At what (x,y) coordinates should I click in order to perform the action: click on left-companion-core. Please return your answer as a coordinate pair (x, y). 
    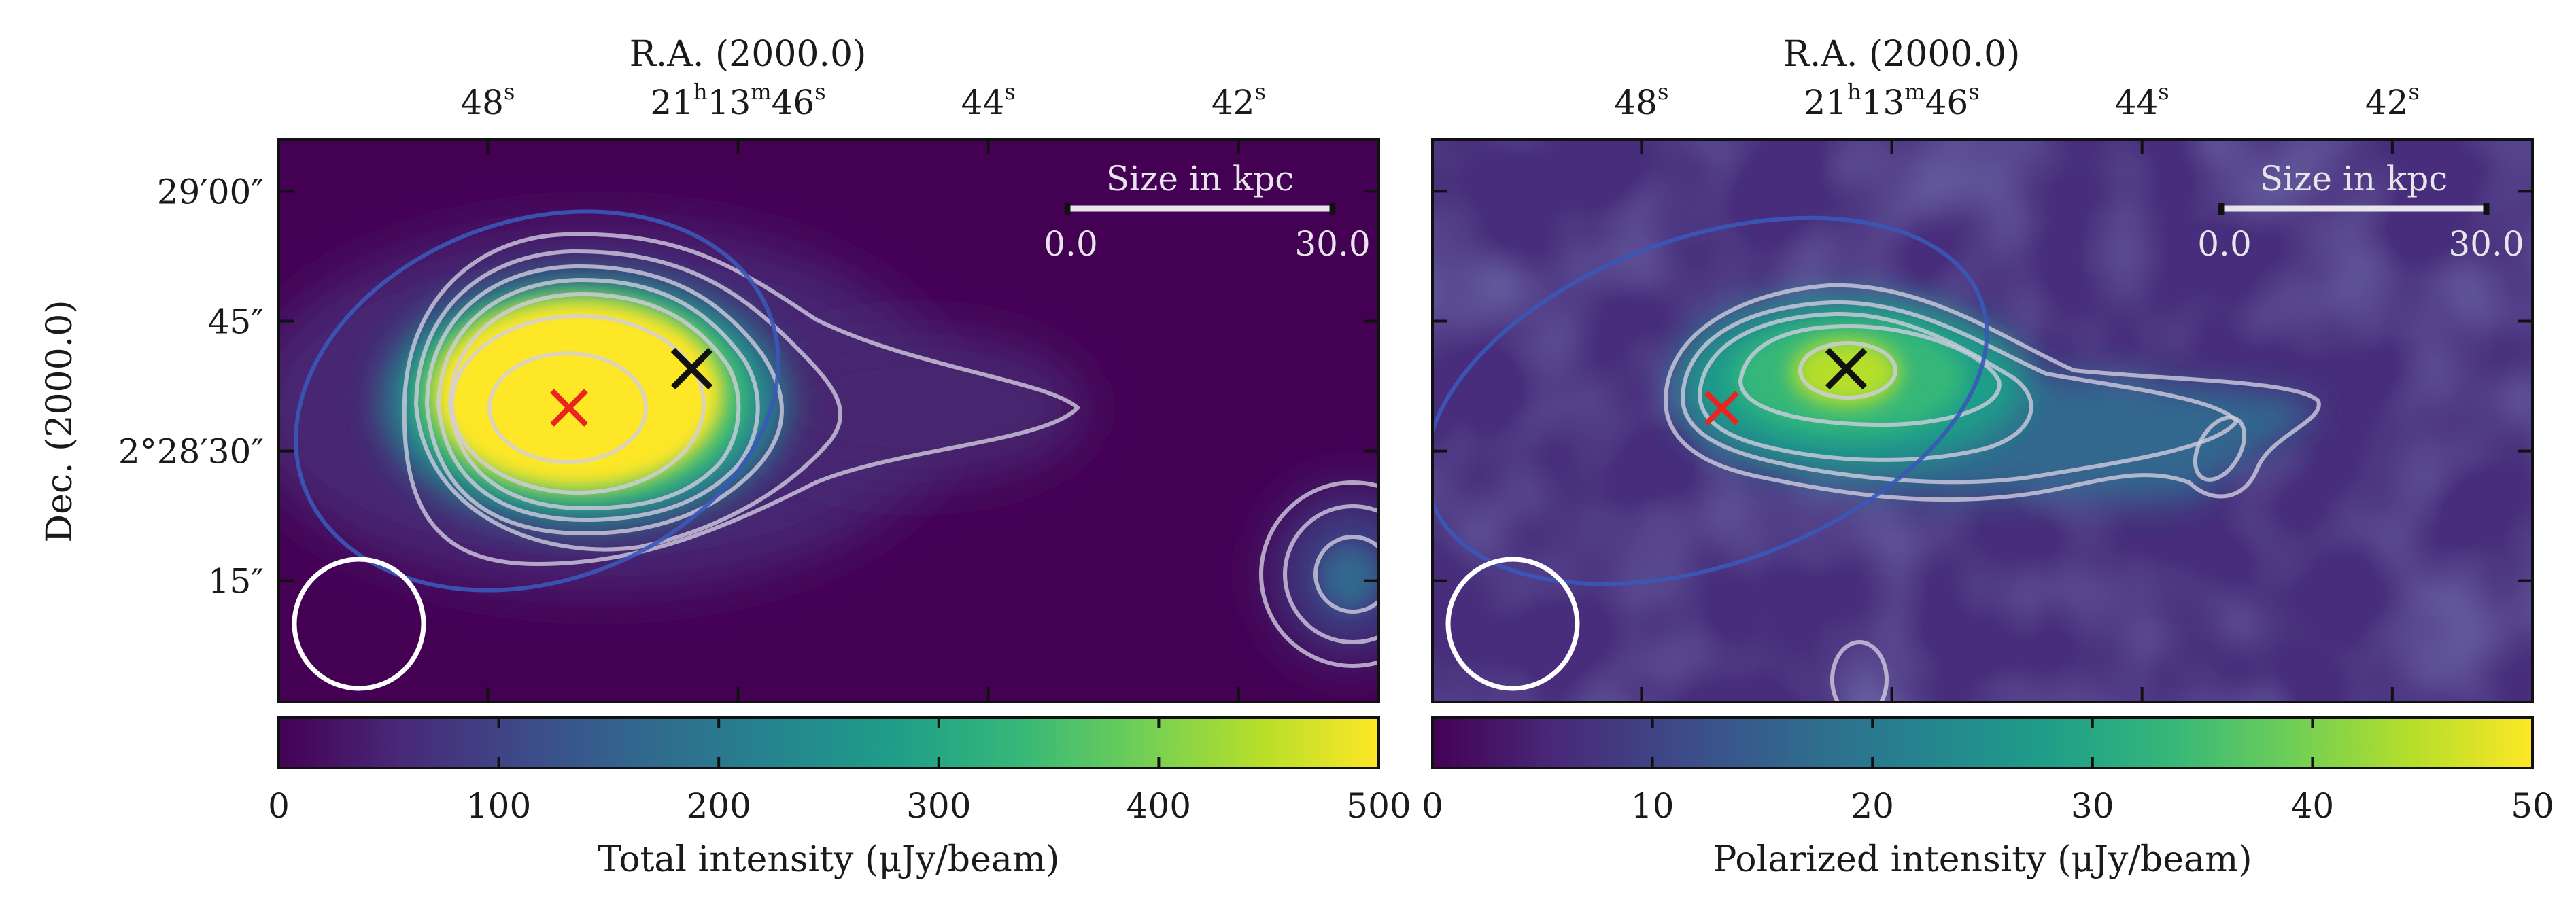
    Looking at the image, I should click on (1349, 577).